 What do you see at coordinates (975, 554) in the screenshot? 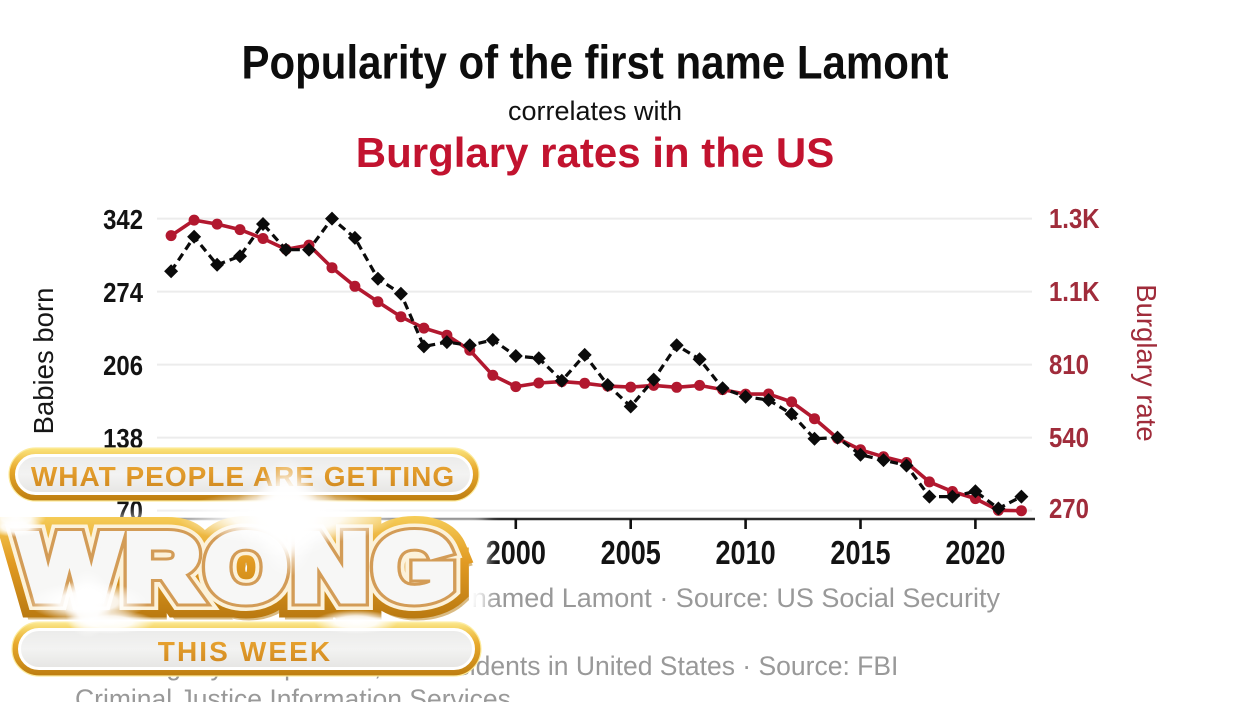
I see `svg-text: 2020` at bounding box center [975, 554].